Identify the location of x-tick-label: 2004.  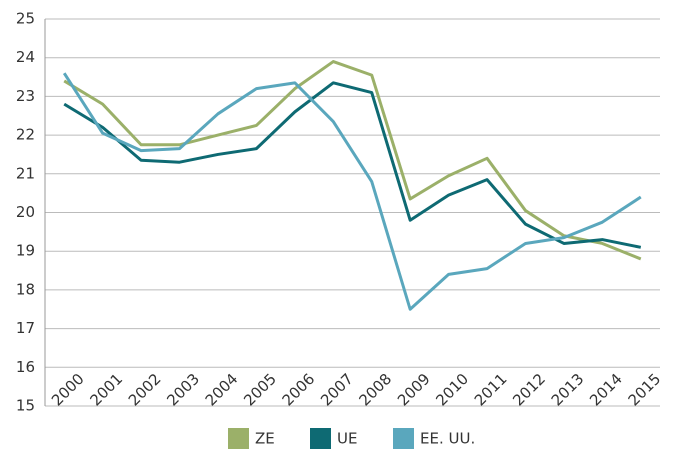
(222, 390).